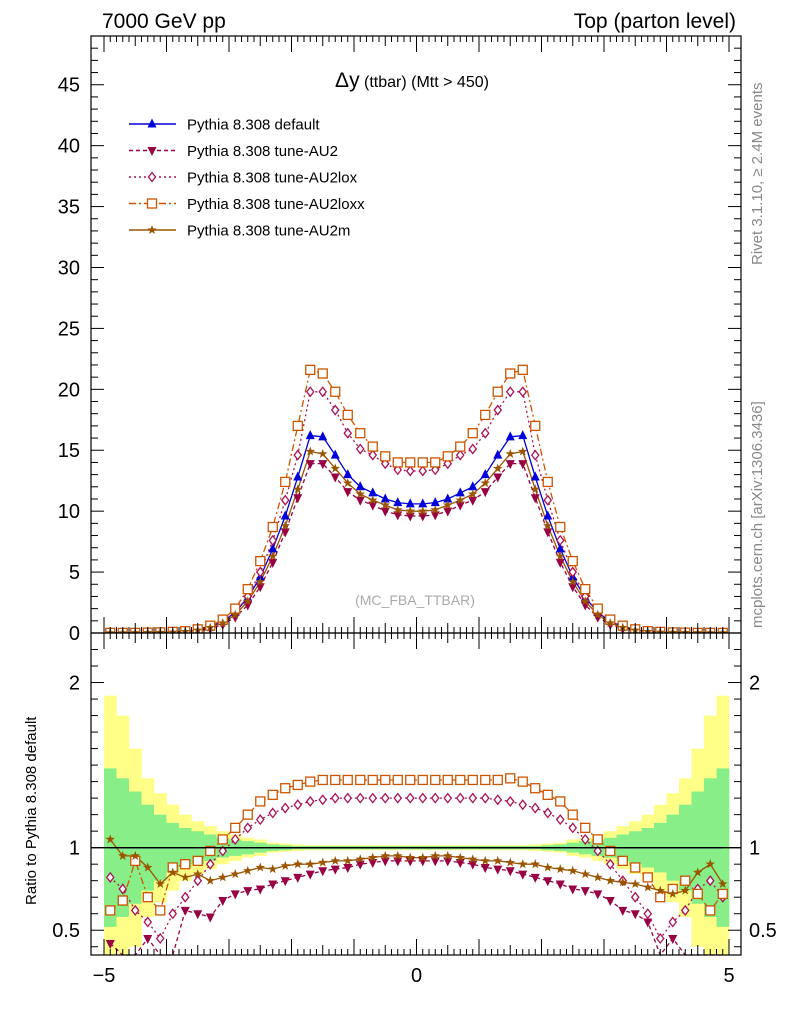  What do you see at coordinates (272, 178) in the screenshot?
I see `legend-label-2: Pythia 8.308 tune-AU2lox` at bounding box center [272, 178].